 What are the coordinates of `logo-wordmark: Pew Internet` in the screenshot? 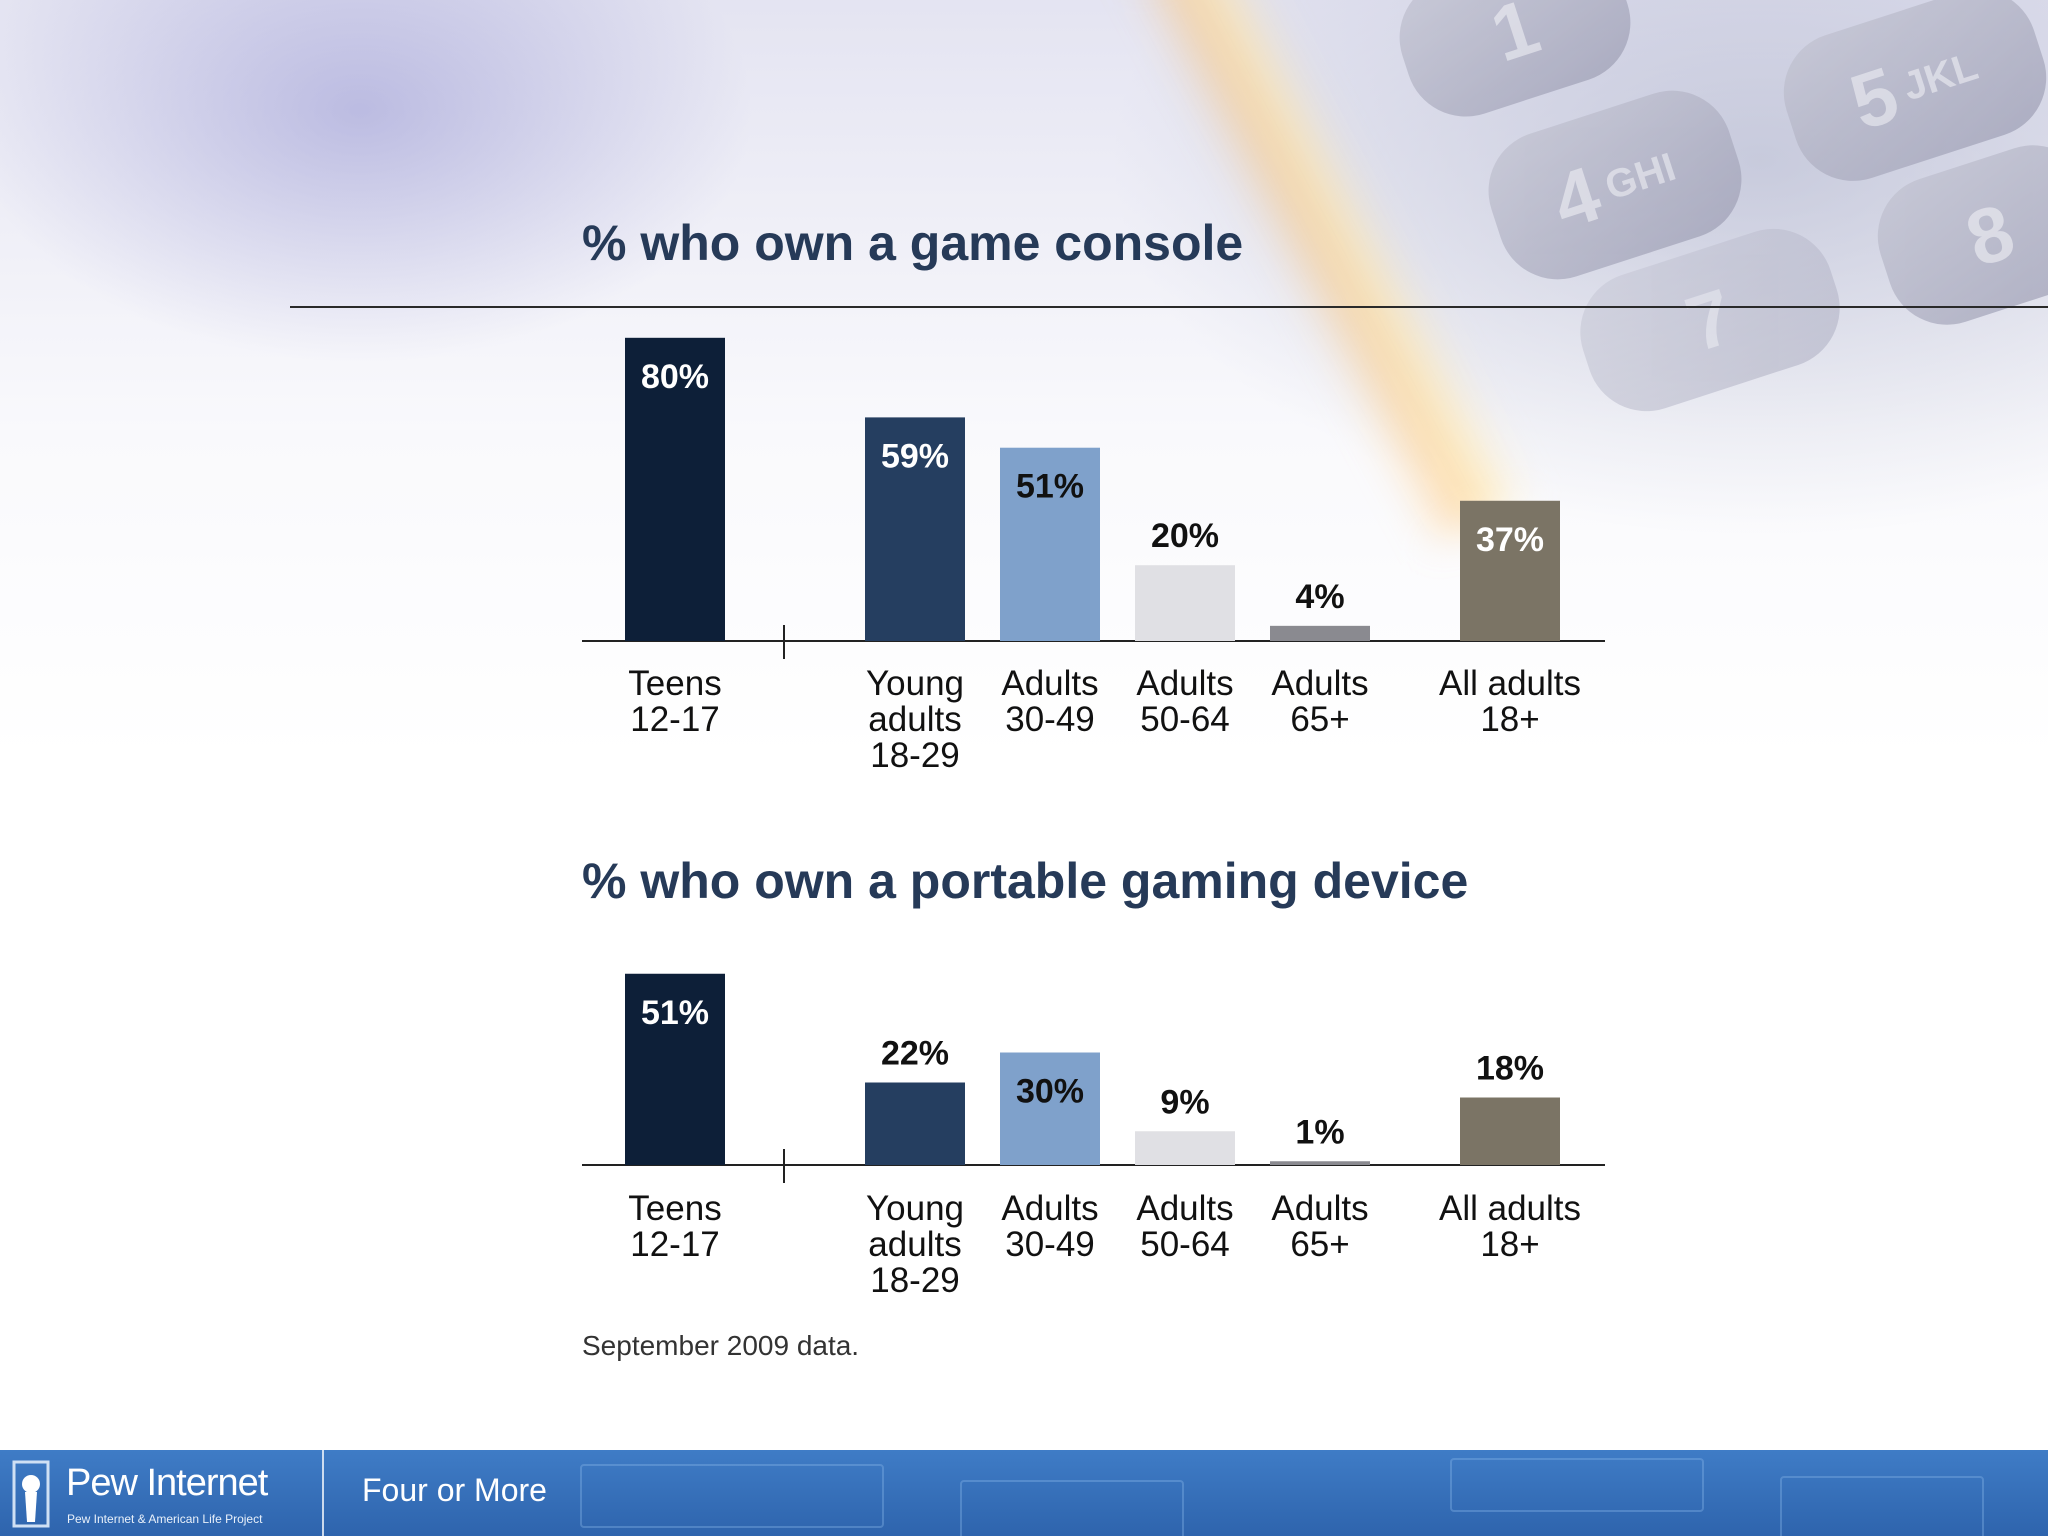 It's located at (167, 1483).